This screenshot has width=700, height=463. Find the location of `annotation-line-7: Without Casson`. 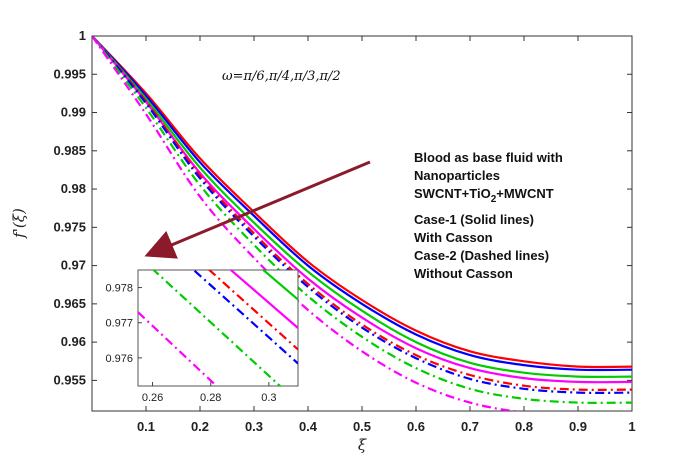

annotation-line-7: Without Casson is located at coordinates (463, 273).